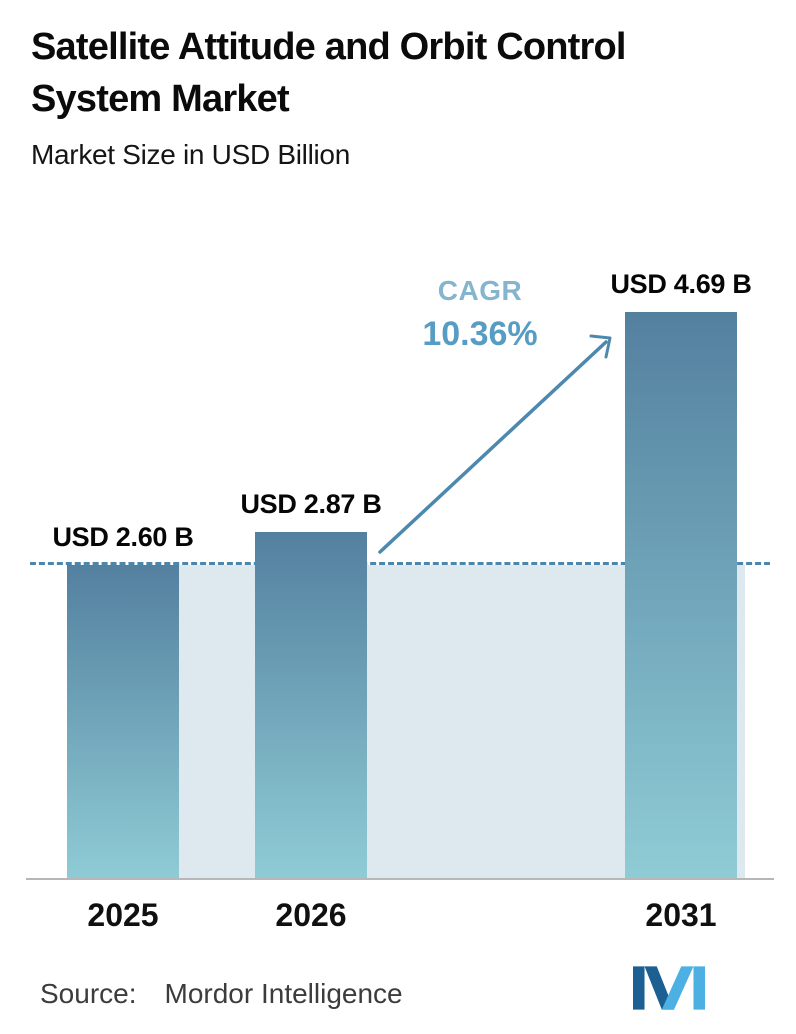  Describe the element at coordinates (400, 879) in the screenshot. I see `x-axis-line` at that location.